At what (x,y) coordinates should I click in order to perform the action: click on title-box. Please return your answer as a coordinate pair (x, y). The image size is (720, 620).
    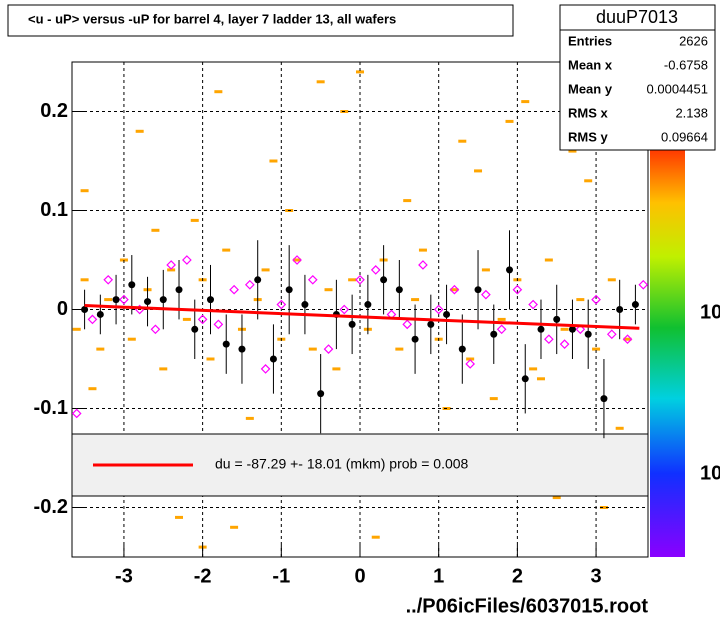
    Looking at the image, I should click on (260, 20).